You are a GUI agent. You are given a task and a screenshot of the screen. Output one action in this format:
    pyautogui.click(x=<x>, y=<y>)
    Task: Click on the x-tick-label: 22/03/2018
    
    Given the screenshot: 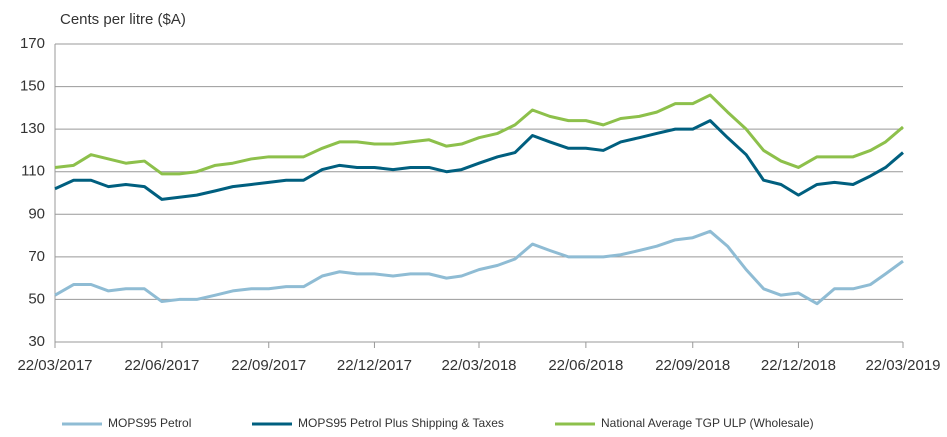 What is the action you would take?
    pyautogui.click(x=478, y=365)
    